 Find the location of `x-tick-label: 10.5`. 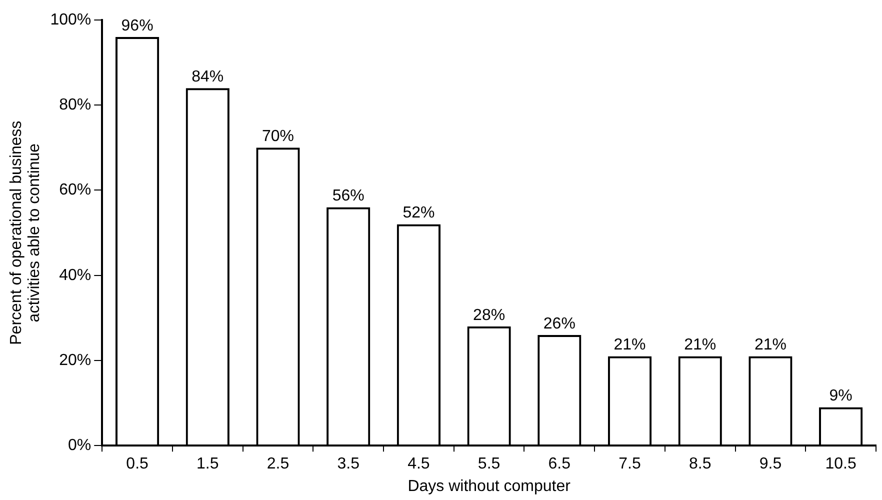

x-tick-label: 10.5 is located at coordinates (840, 464).